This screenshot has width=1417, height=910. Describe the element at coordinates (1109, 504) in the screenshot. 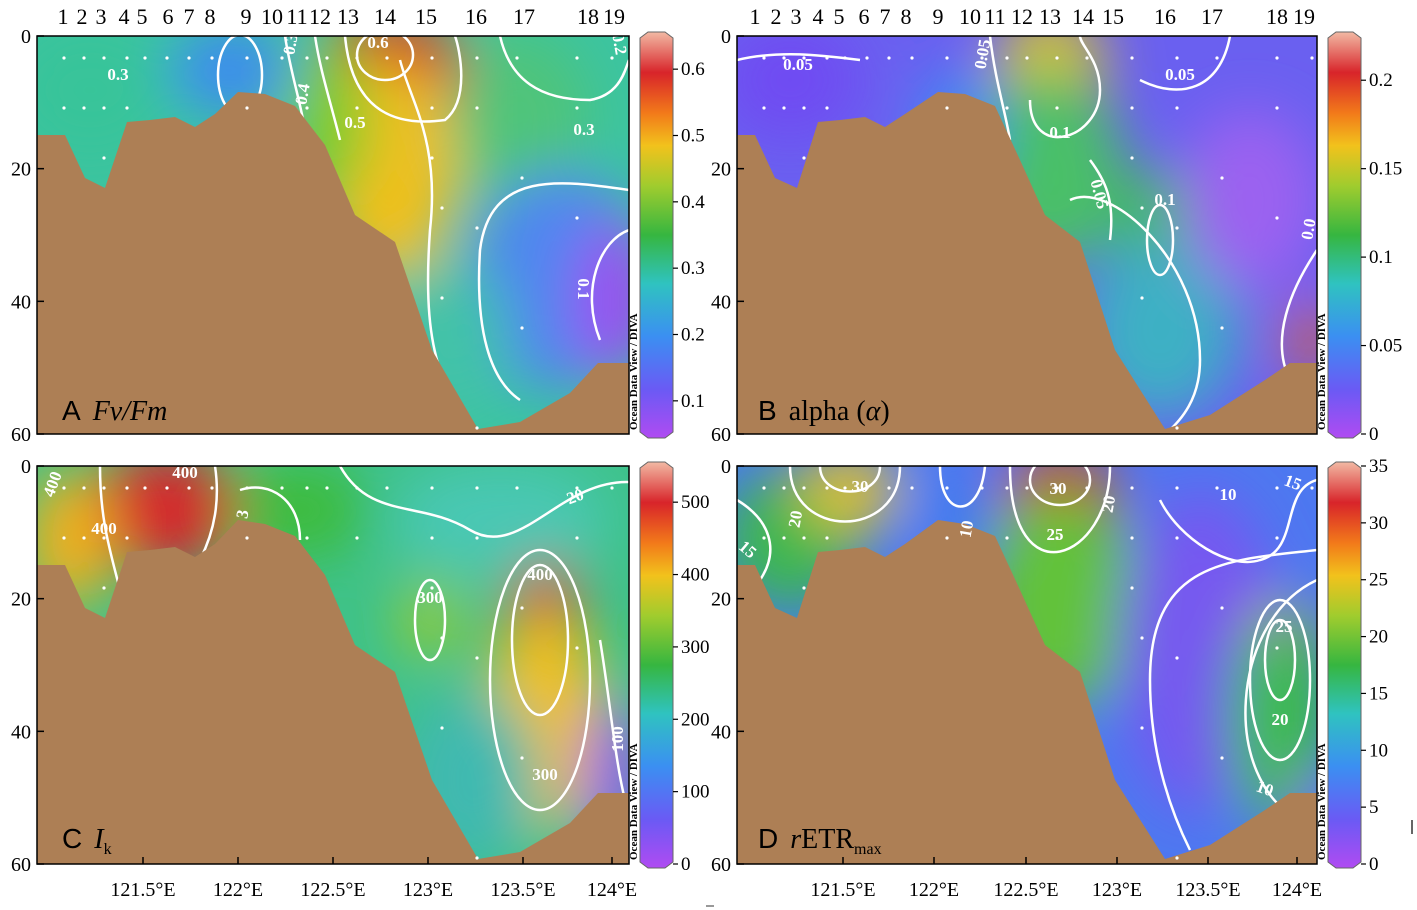

I see `contour-label: 20` at that location.